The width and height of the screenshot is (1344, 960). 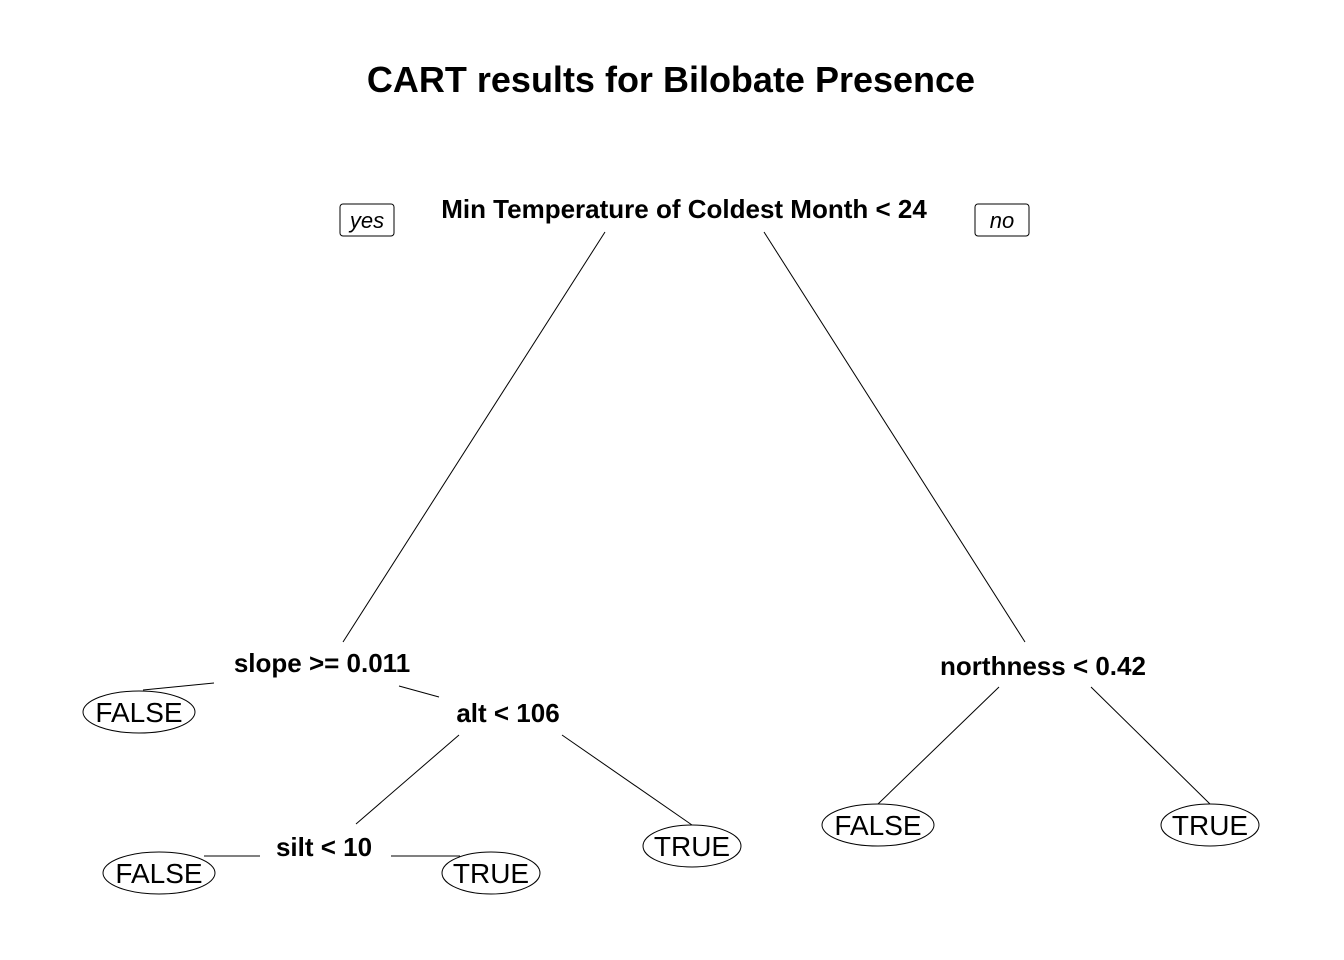 What do you see at coordinates (419, 691) in the screenshot?
I see `edge-slope-to-alt` at bounding box center [419, 691].